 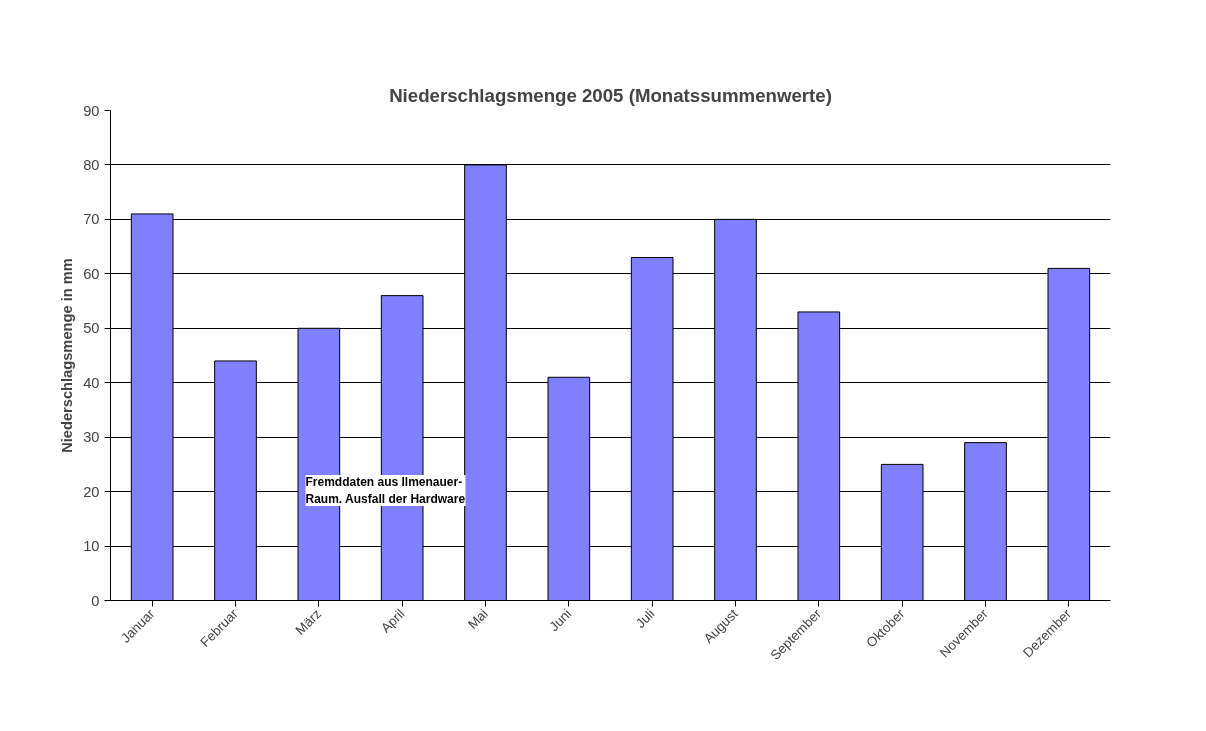 What do you see at coordinates (610, 95) in the screenshot?
I see `chart-title: Niederschlagsmenge 2005 (Monatssummenwerte)` at bounding box center [610, 95].